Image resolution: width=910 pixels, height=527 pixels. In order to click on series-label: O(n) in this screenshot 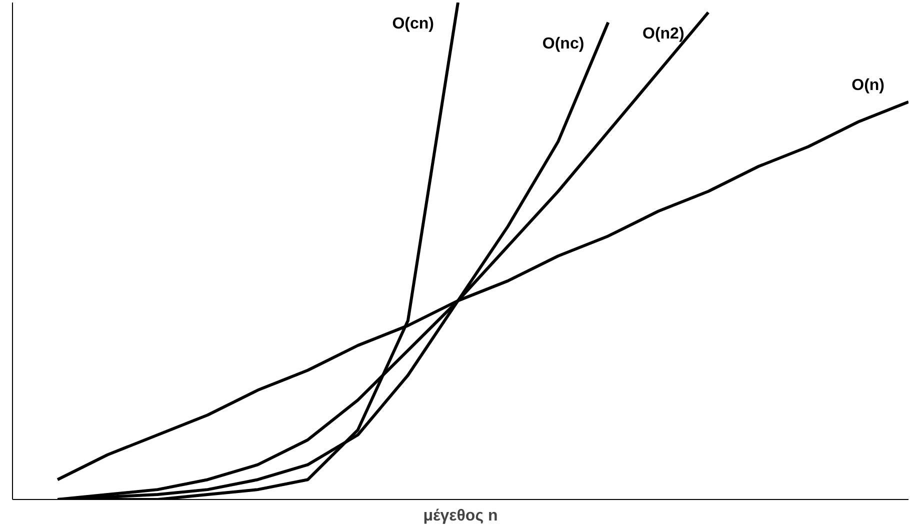, I will do `click(868, 85)`.